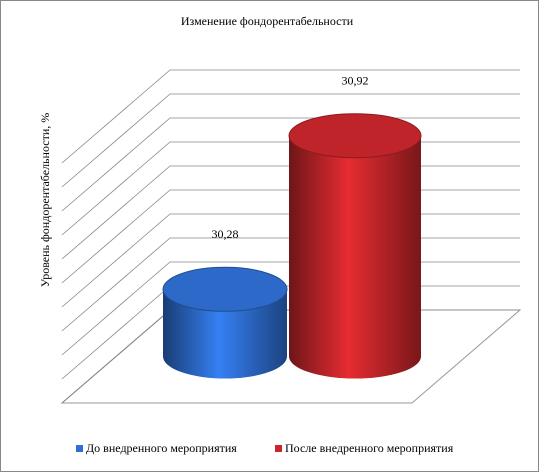 Image resolution: width=539 pixels, height=472 pixels. I want to click on legend-label: До внедренного мероприятия, so click(161, 448).